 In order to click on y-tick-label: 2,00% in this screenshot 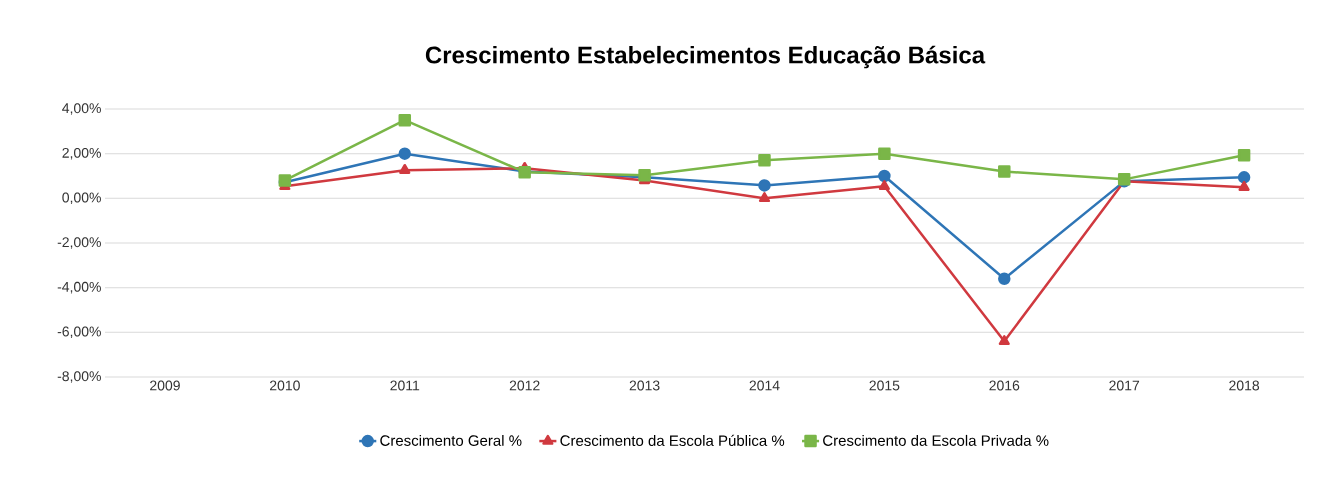, I will do `click(81, 153)`.